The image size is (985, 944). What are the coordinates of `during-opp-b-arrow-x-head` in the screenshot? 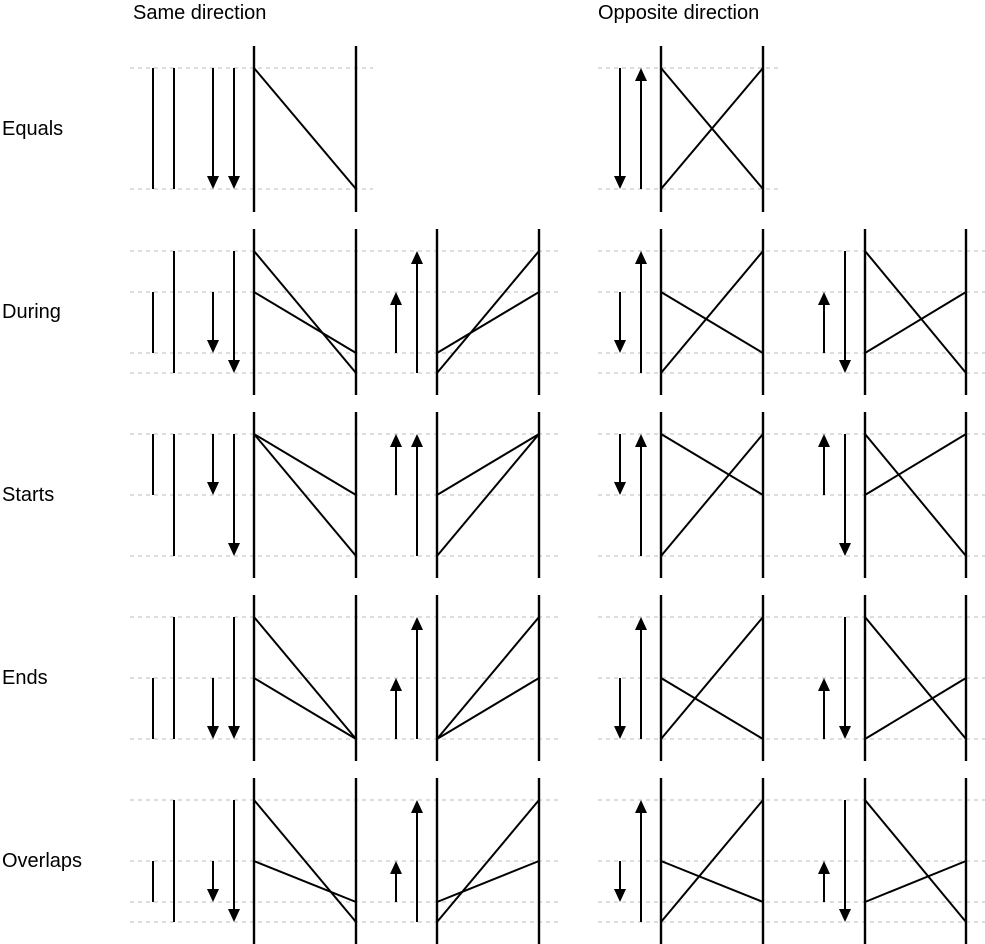 It's located at (845, 366).